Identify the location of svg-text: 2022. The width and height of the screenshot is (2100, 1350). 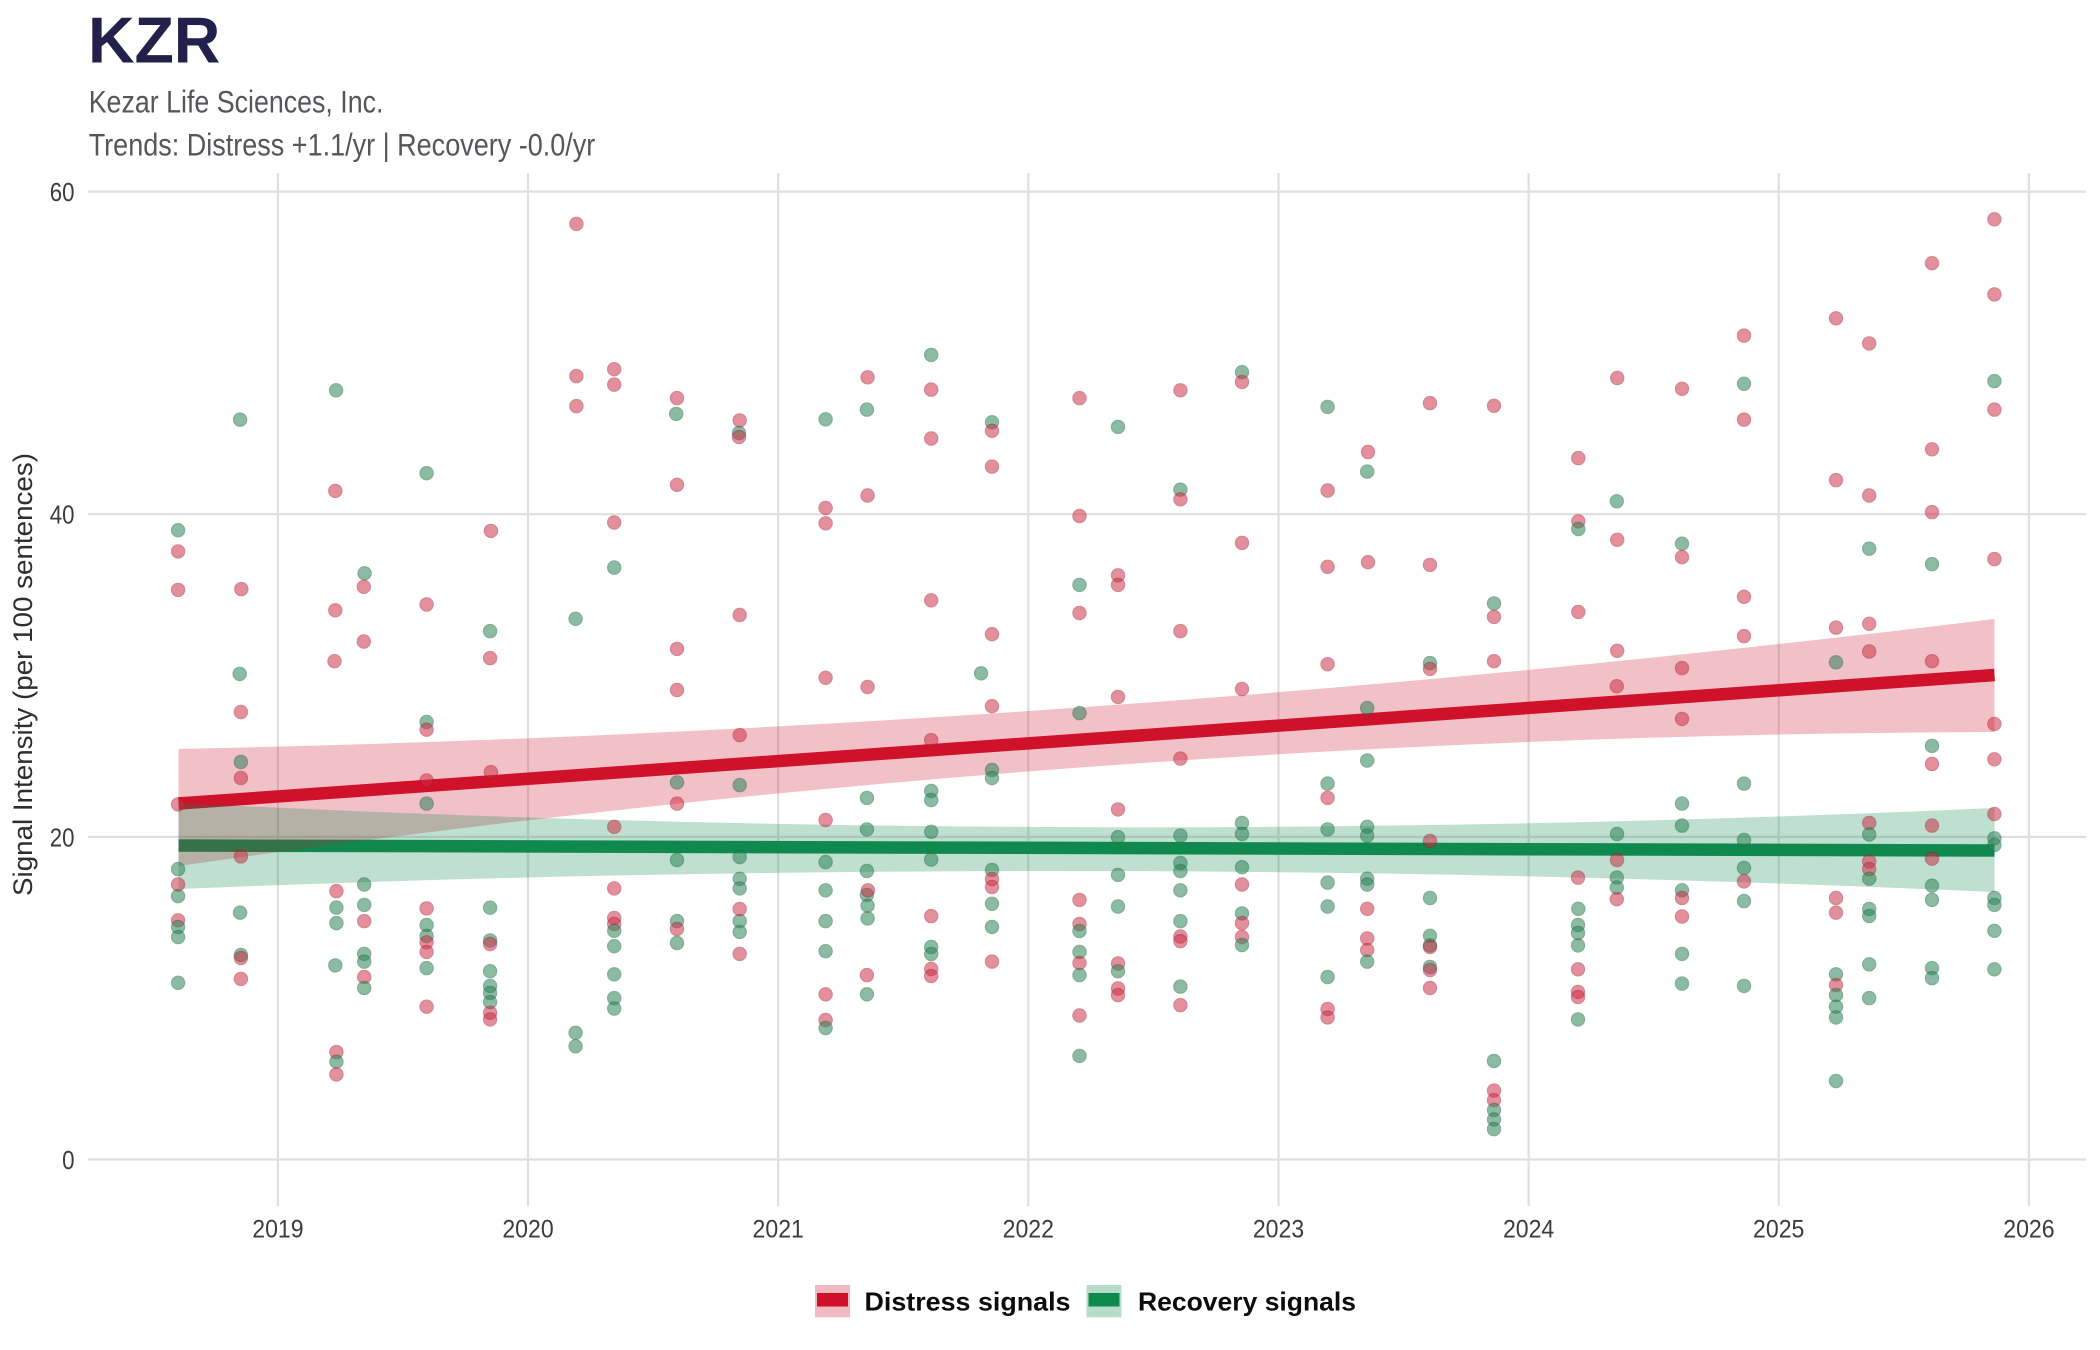
(1028, 1230).